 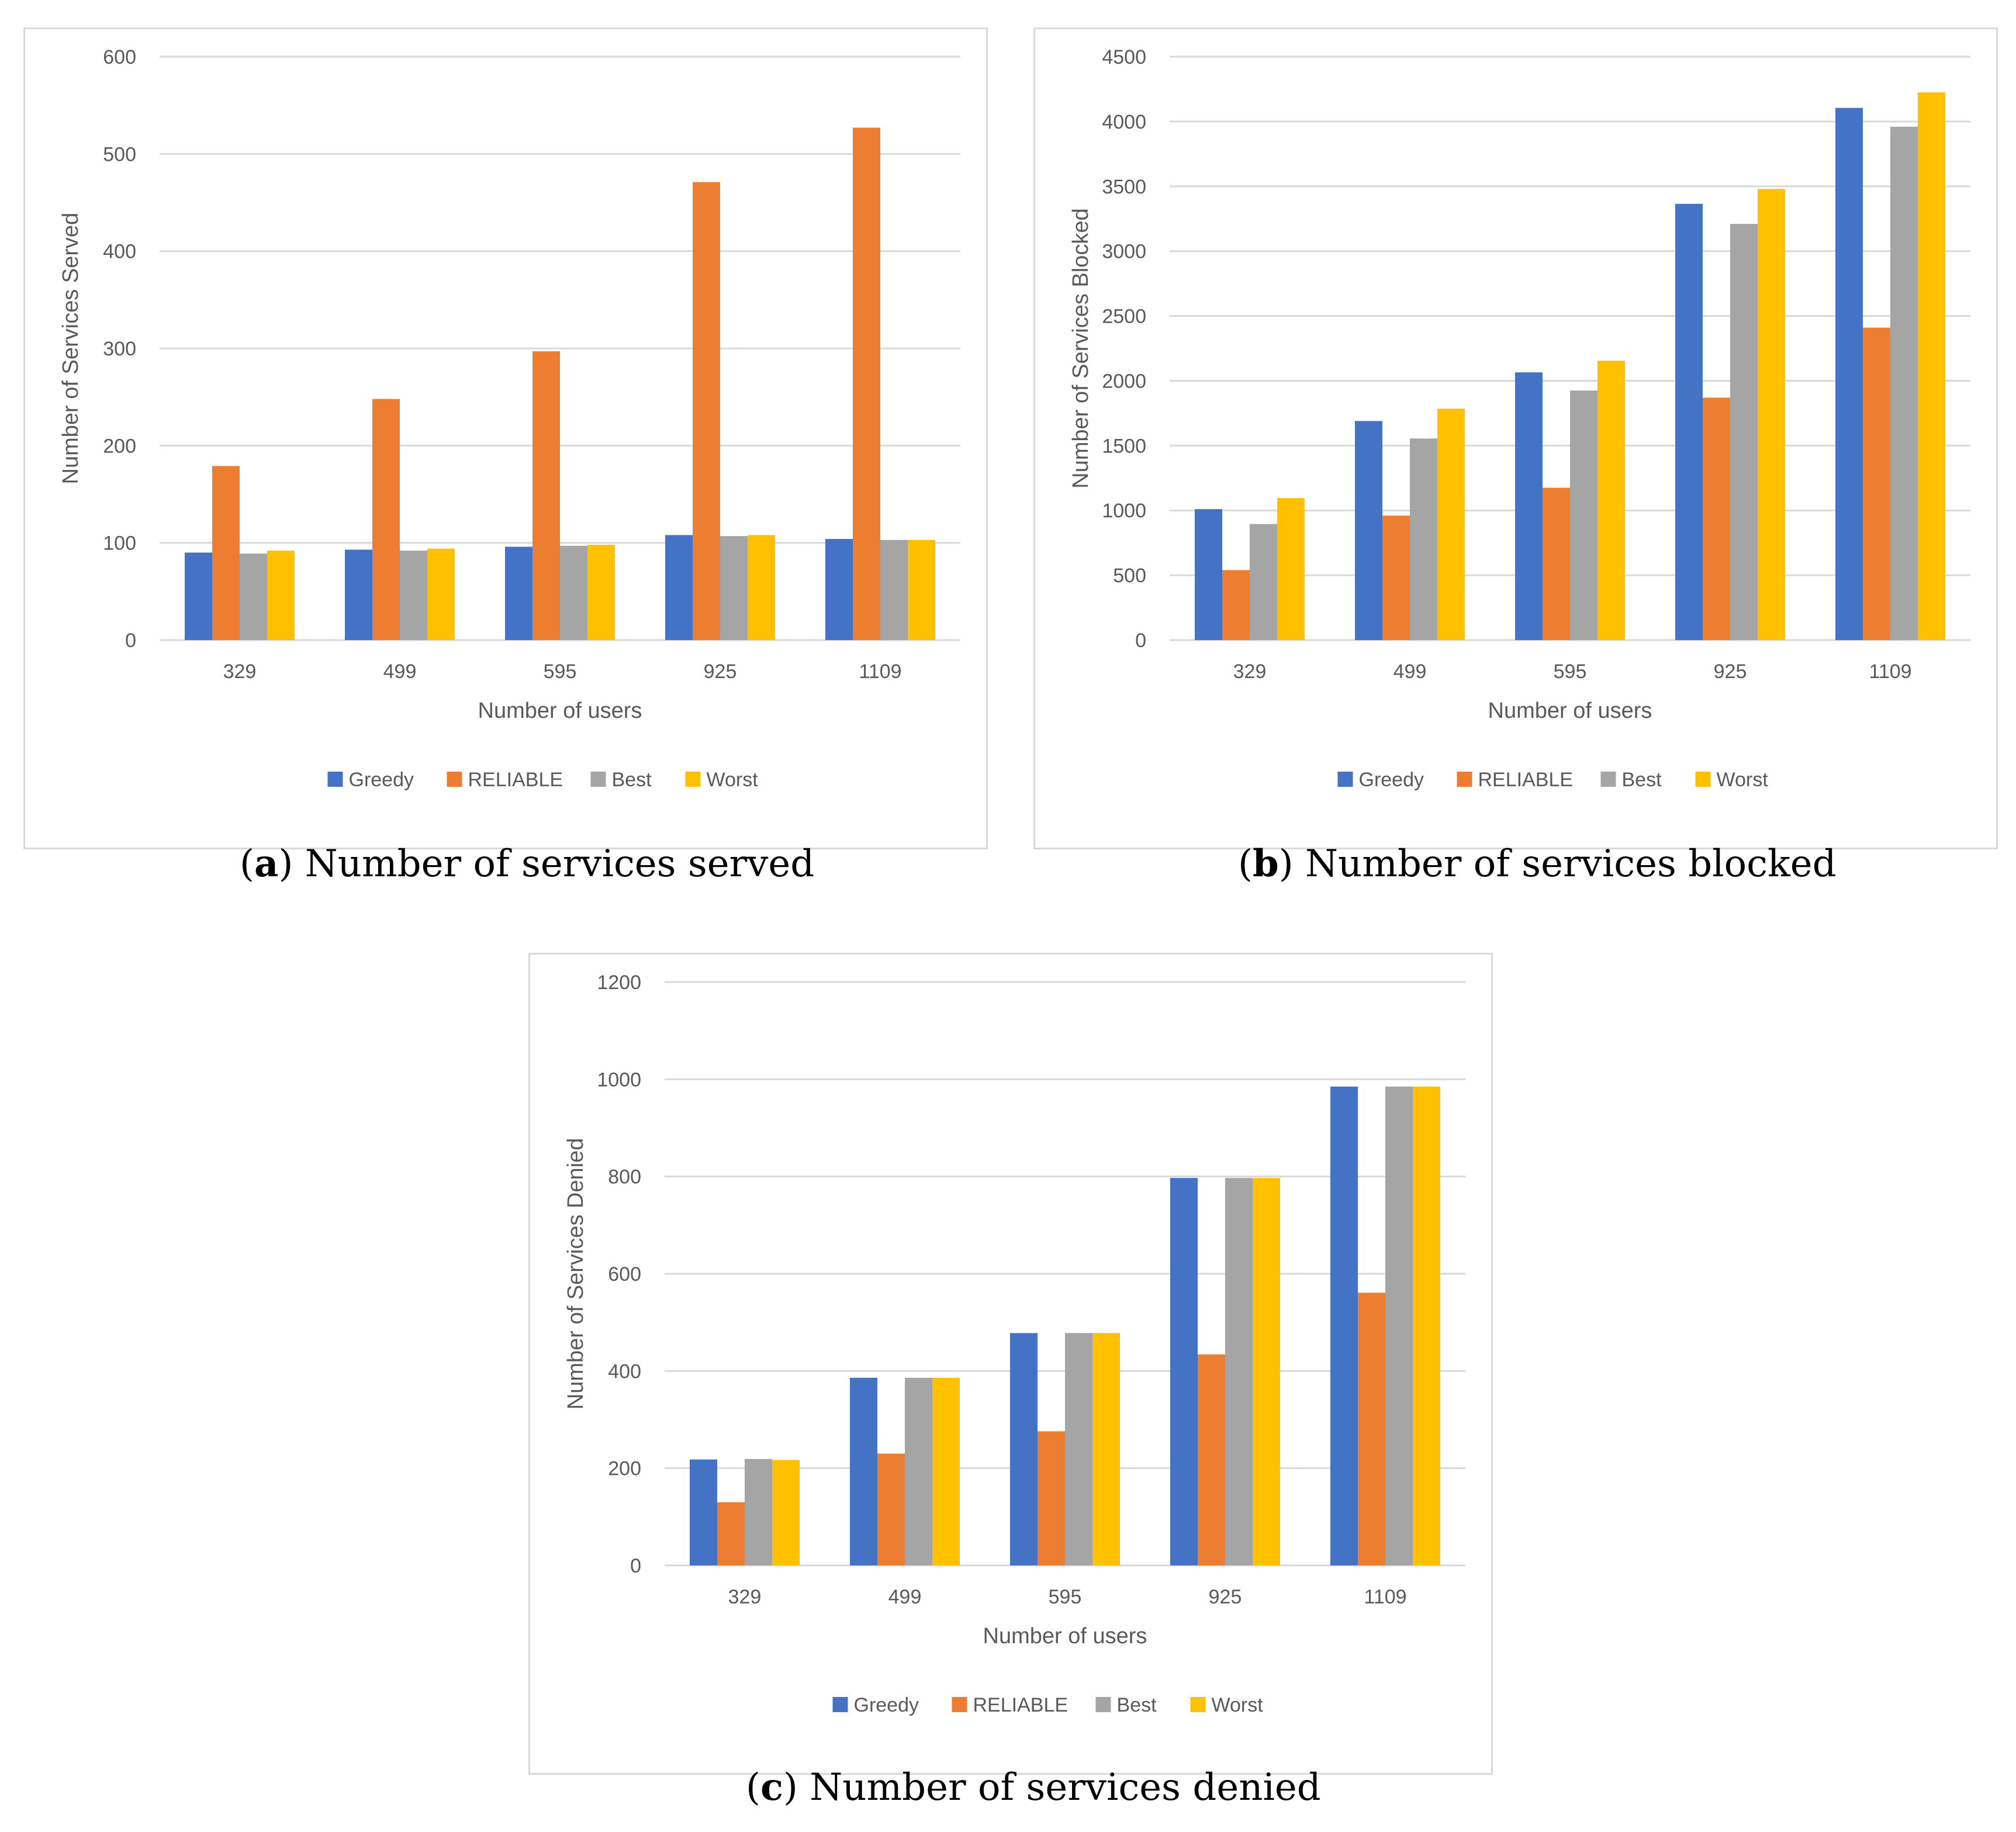 What do you see at coordinates (1124, 446) in the screenshot?
I see `y-tick-label: 1500` at bounding box center [1124, 446].